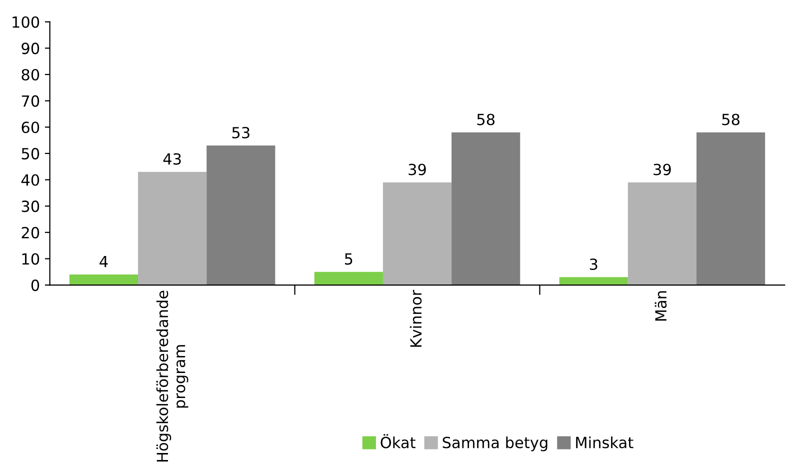  I want to click on legend-label: Minskat, so click(605, 442).